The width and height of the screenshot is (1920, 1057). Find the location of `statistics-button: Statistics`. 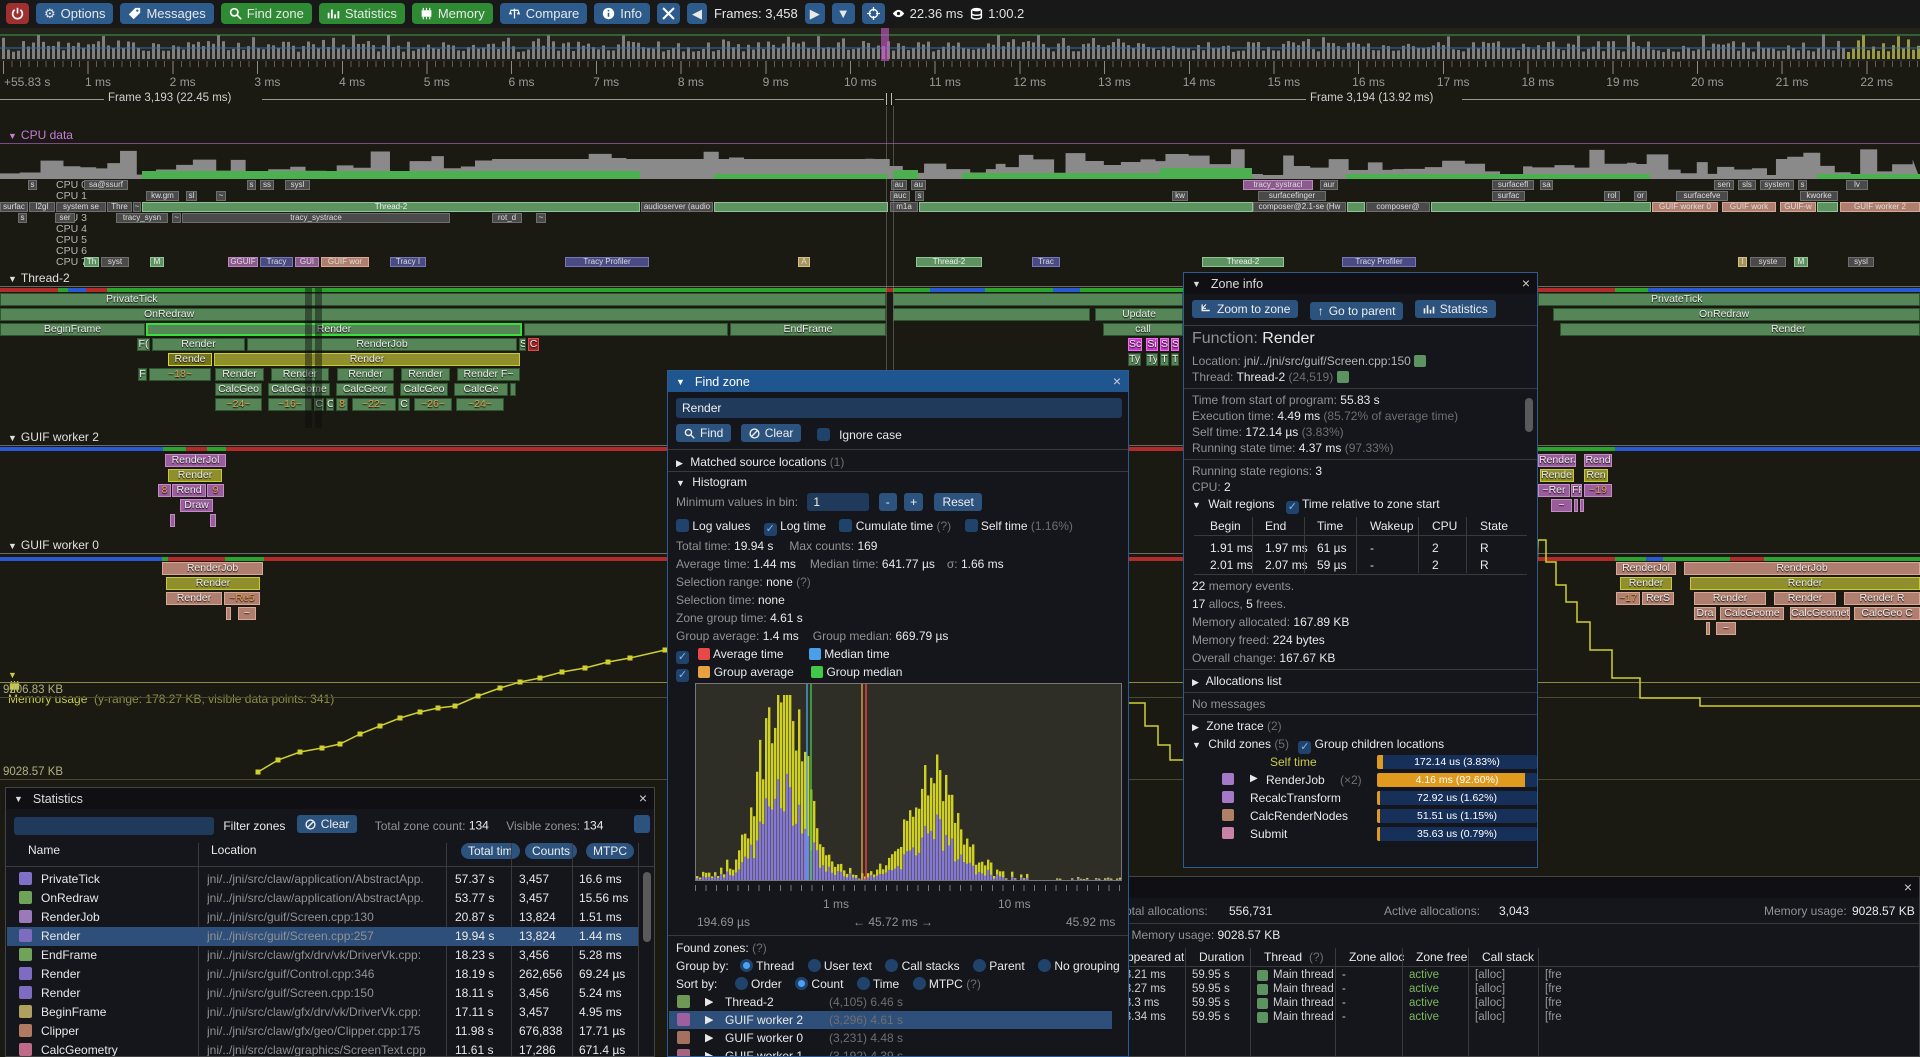

statistics-button: Statistics is located at coordinates (361, 13).